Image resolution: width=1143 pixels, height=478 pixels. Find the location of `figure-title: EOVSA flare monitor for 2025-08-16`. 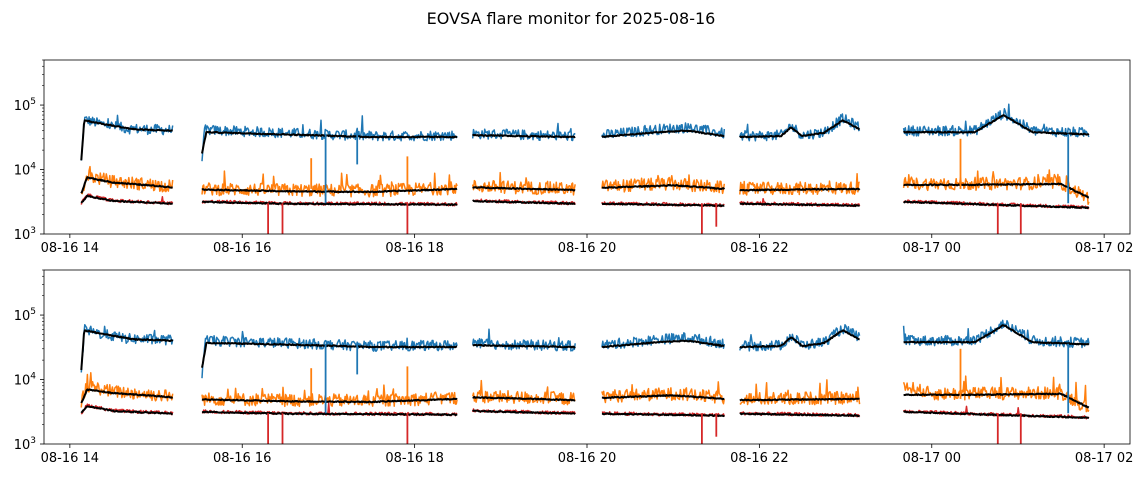

figure-title: EOVSA flare monitor for 2025-08-16 is located at coordinates (571, 18).